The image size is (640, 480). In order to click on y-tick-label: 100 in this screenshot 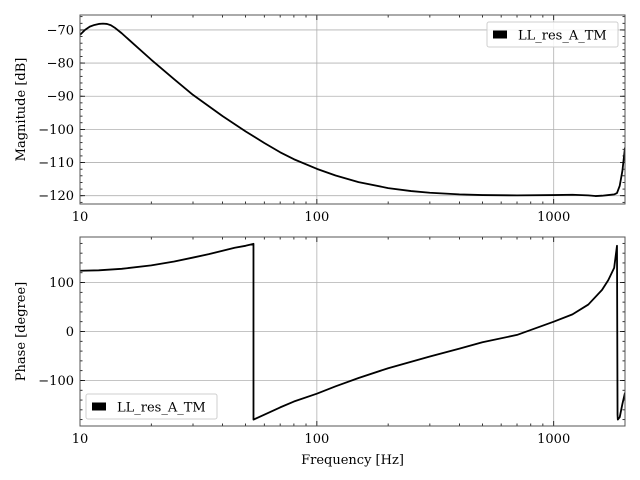, I will do `click(61, 283)`.